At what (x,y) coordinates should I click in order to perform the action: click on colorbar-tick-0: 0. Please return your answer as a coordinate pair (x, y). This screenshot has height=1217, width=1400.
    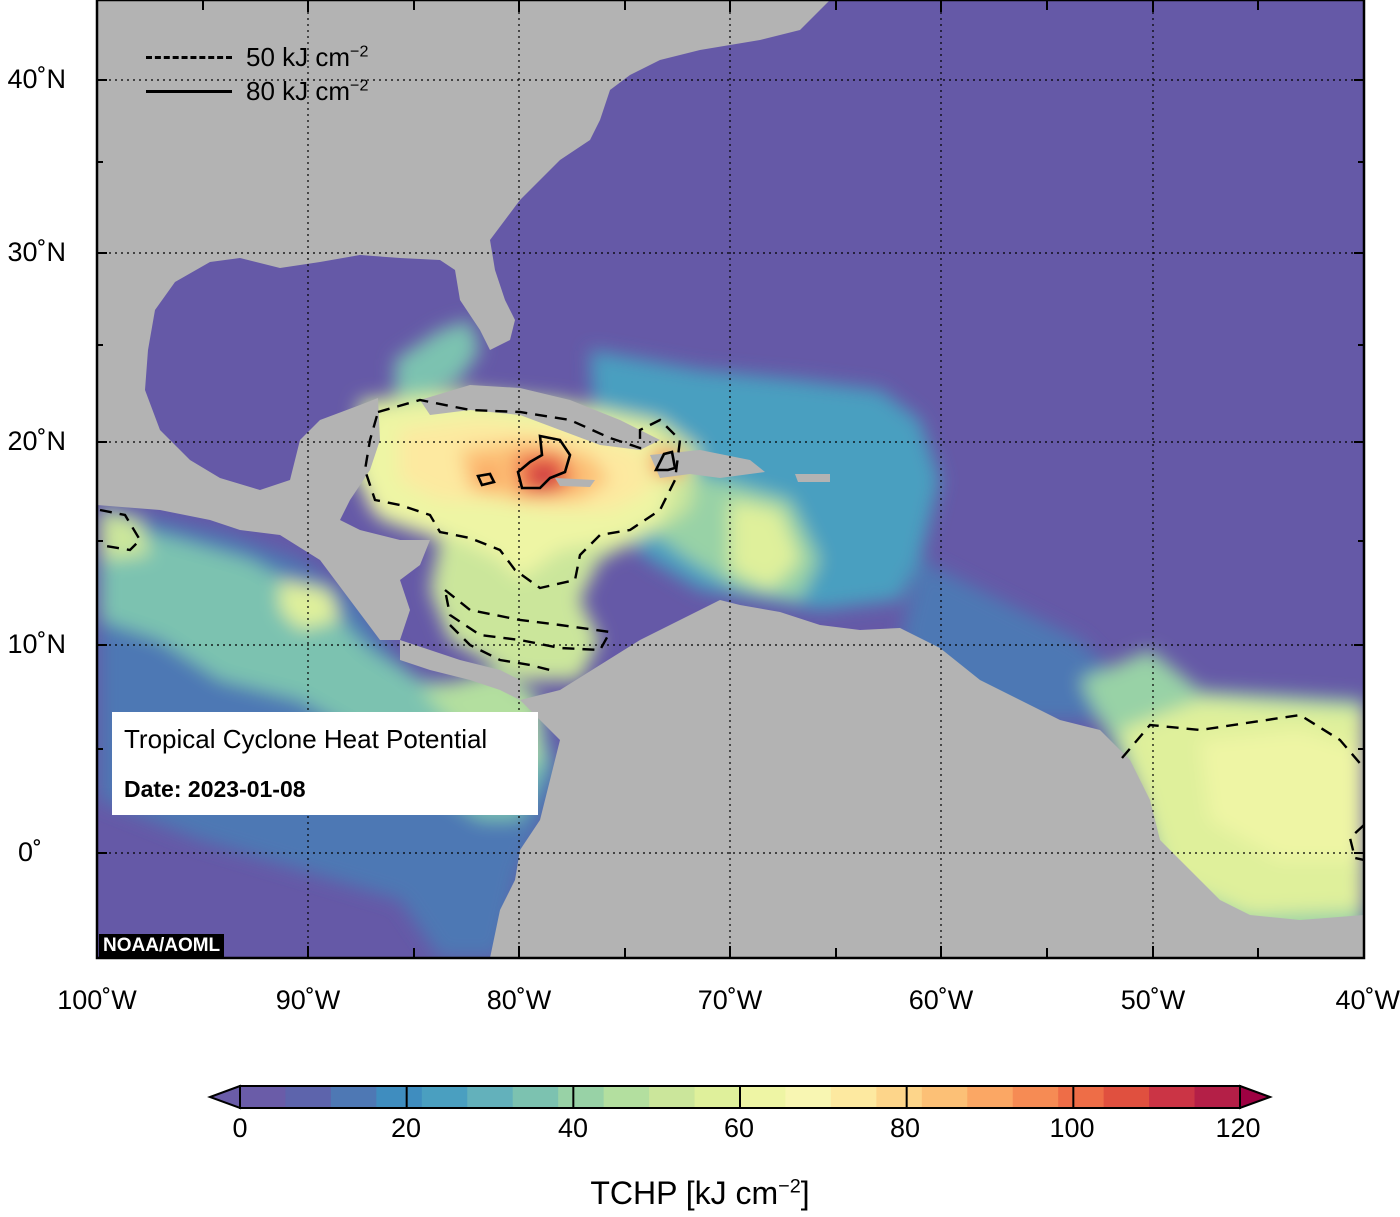
    Looking at the image, I should click on (240, 1128).